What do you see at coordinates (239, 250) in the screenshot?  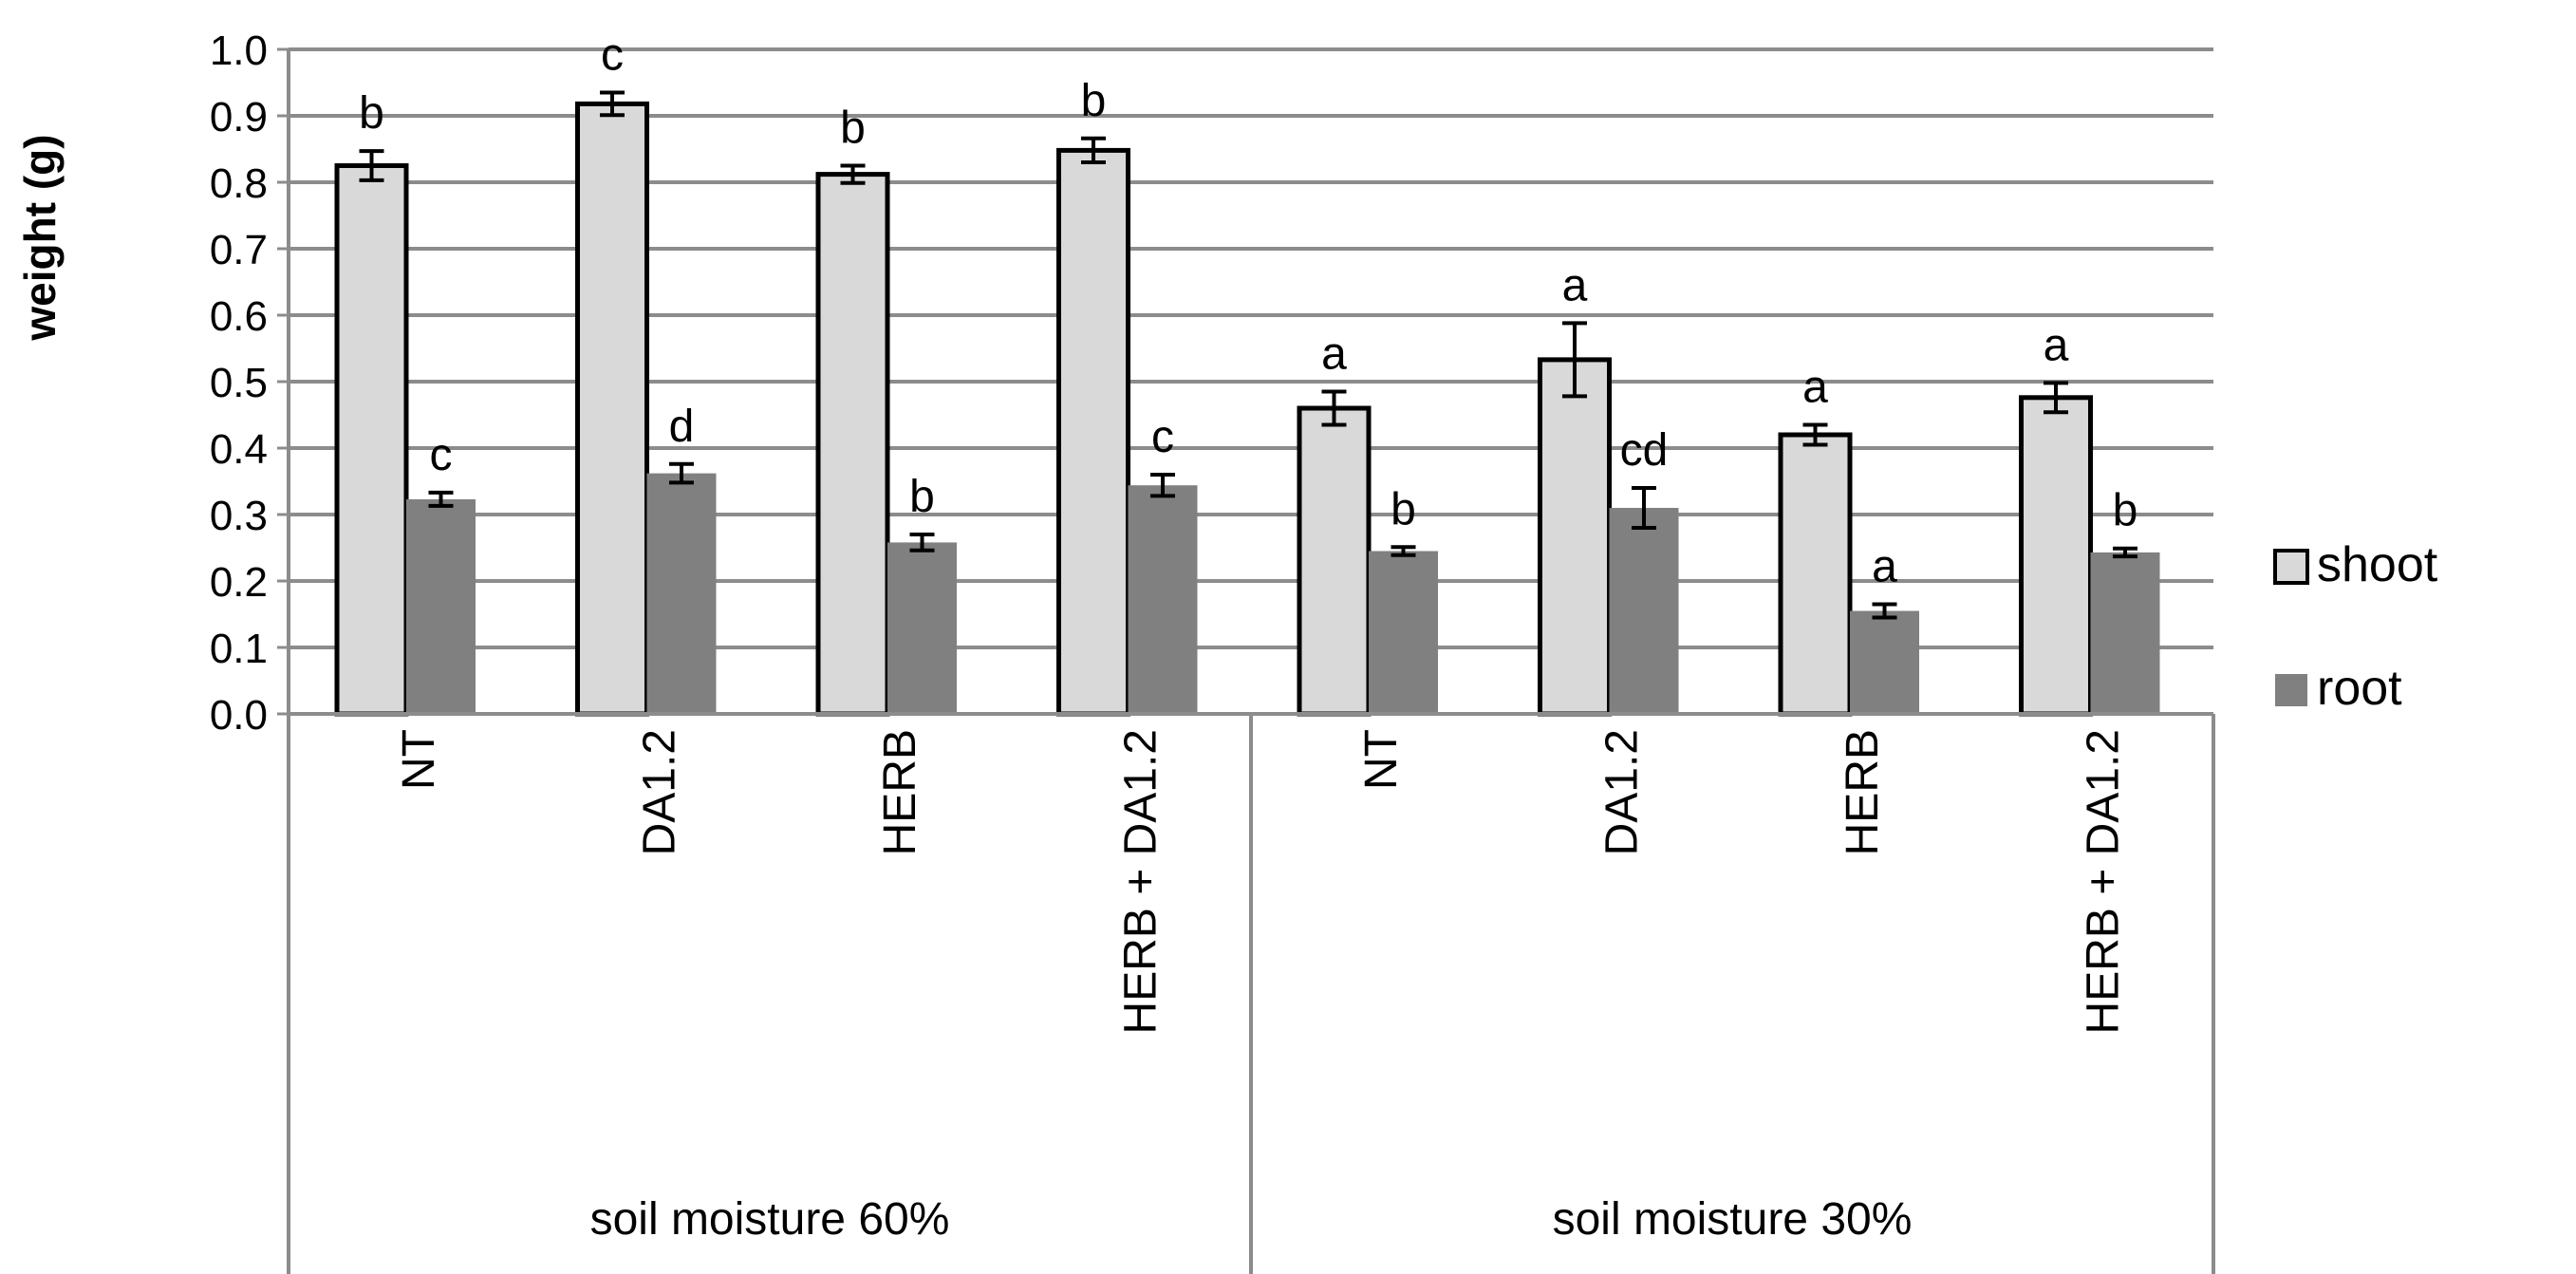 I see `y-tick-label: 0.7` at bounding box center [239, 250].